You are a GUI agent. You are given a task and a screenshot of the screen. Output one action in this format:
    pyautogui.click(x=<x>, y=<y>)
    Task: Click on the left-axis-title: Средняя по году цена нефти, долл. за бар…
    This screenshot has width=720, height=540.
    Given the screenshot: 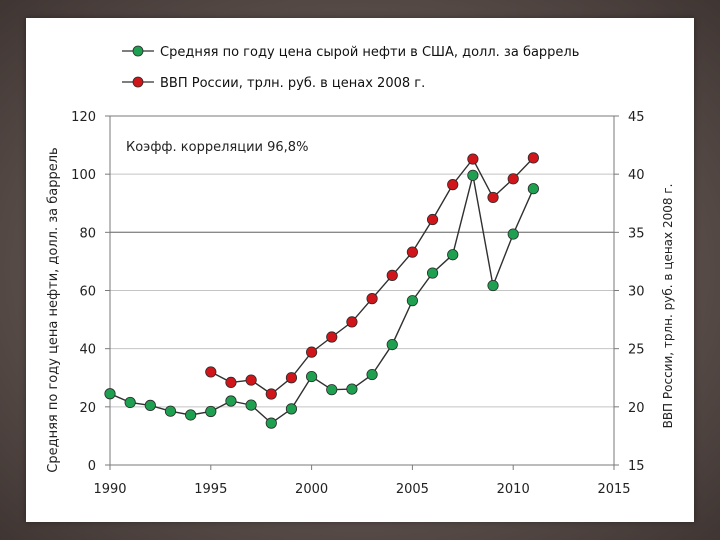 What is the action you would take?
    pyautogui.click(x=53, y=309)
    